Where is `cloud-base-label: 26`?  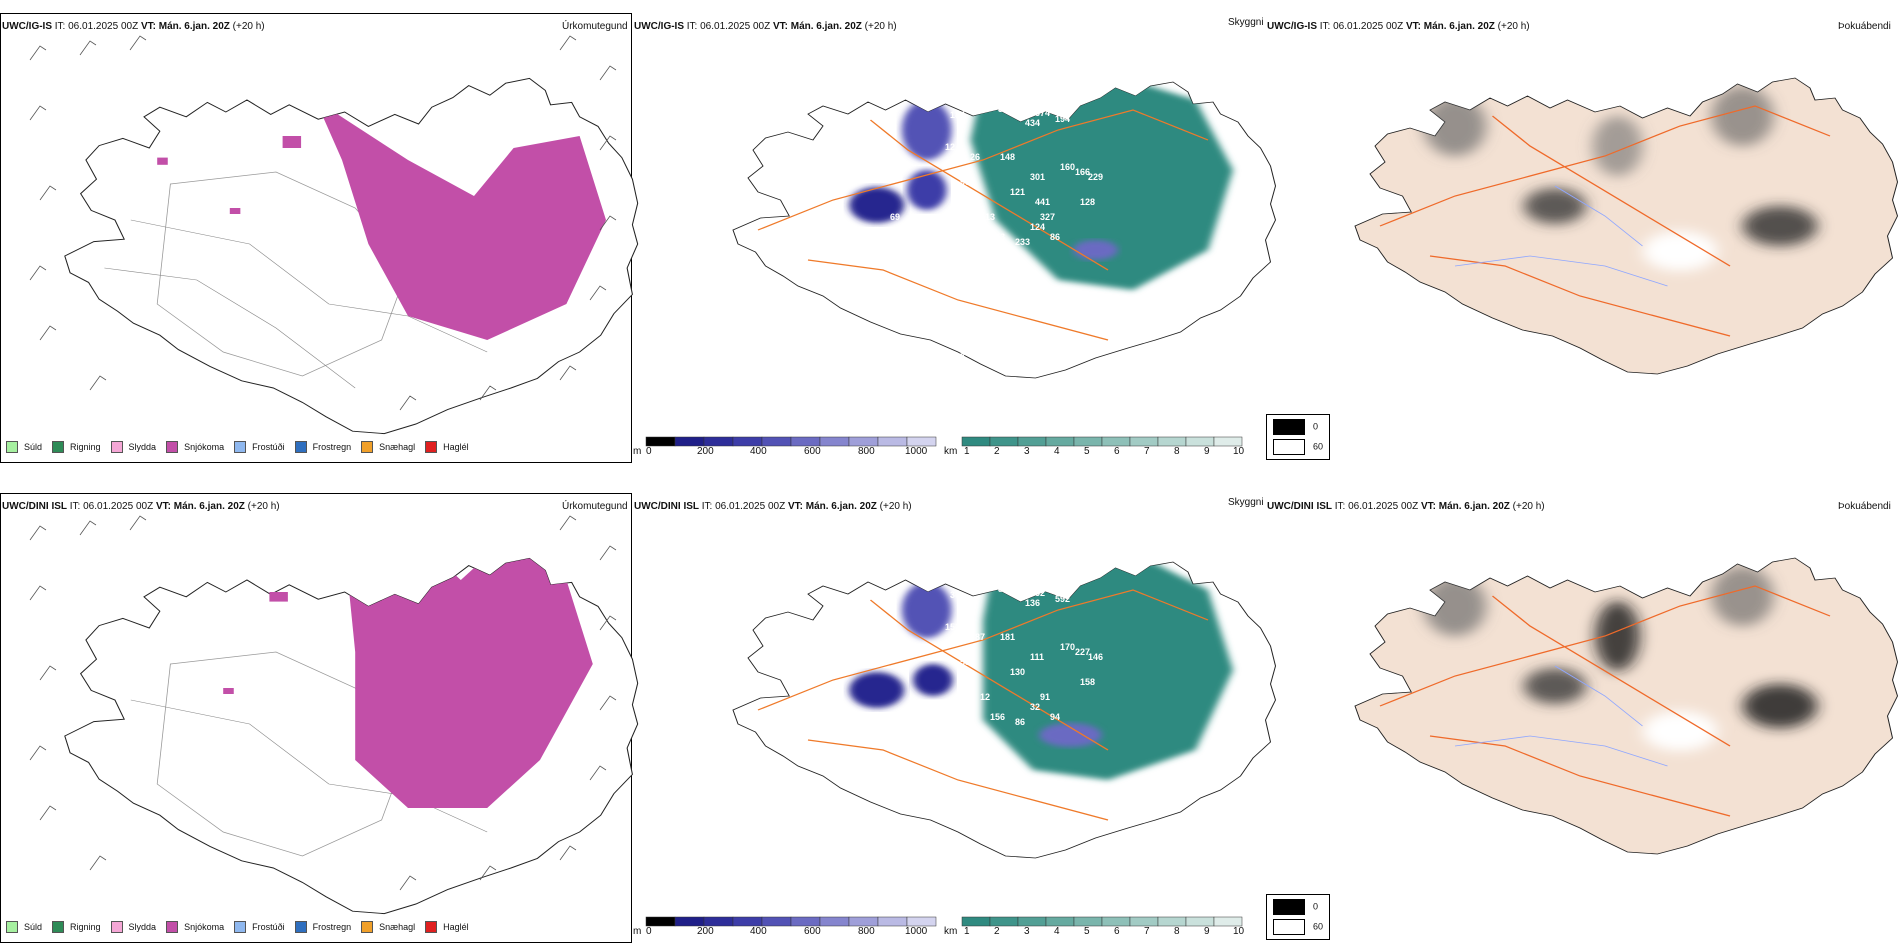
cloud-base-label: 26 is located at coordinates (975, 157).